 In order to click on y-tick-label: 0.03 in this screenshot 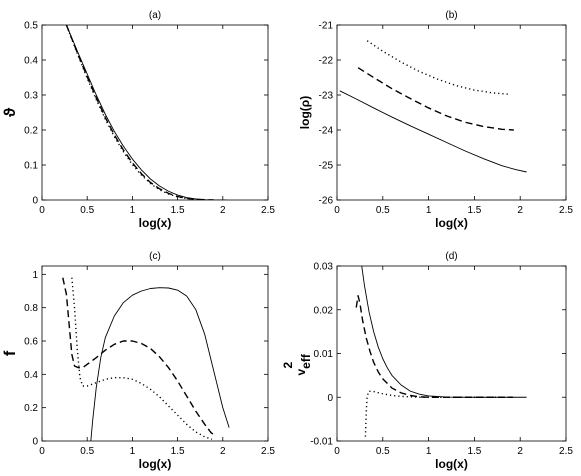, I will do `click(324, 267)`.